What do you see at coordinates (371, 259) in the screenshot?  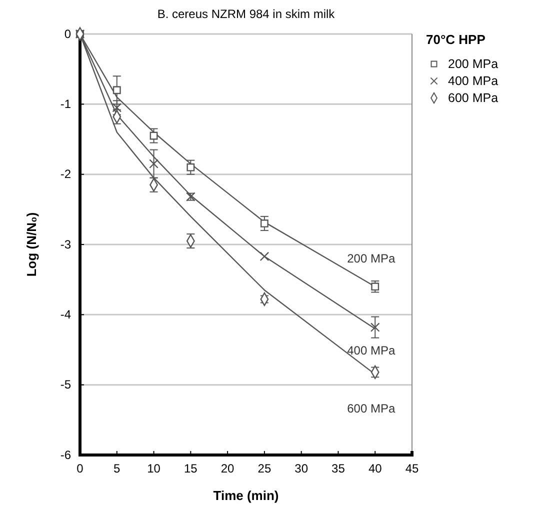 I see `annotation: 200 MPa` at bounding box center [371, 259].